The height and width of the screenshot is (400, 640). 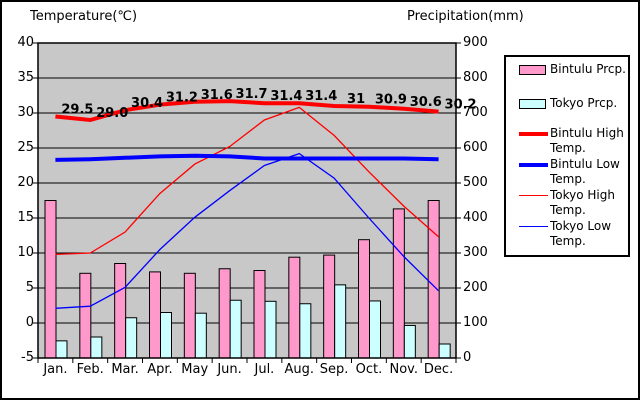 What do you see at coordinates (438, 369) in the screenshot?
I see `month-label: Dec.` at bounding box center [438, 369].